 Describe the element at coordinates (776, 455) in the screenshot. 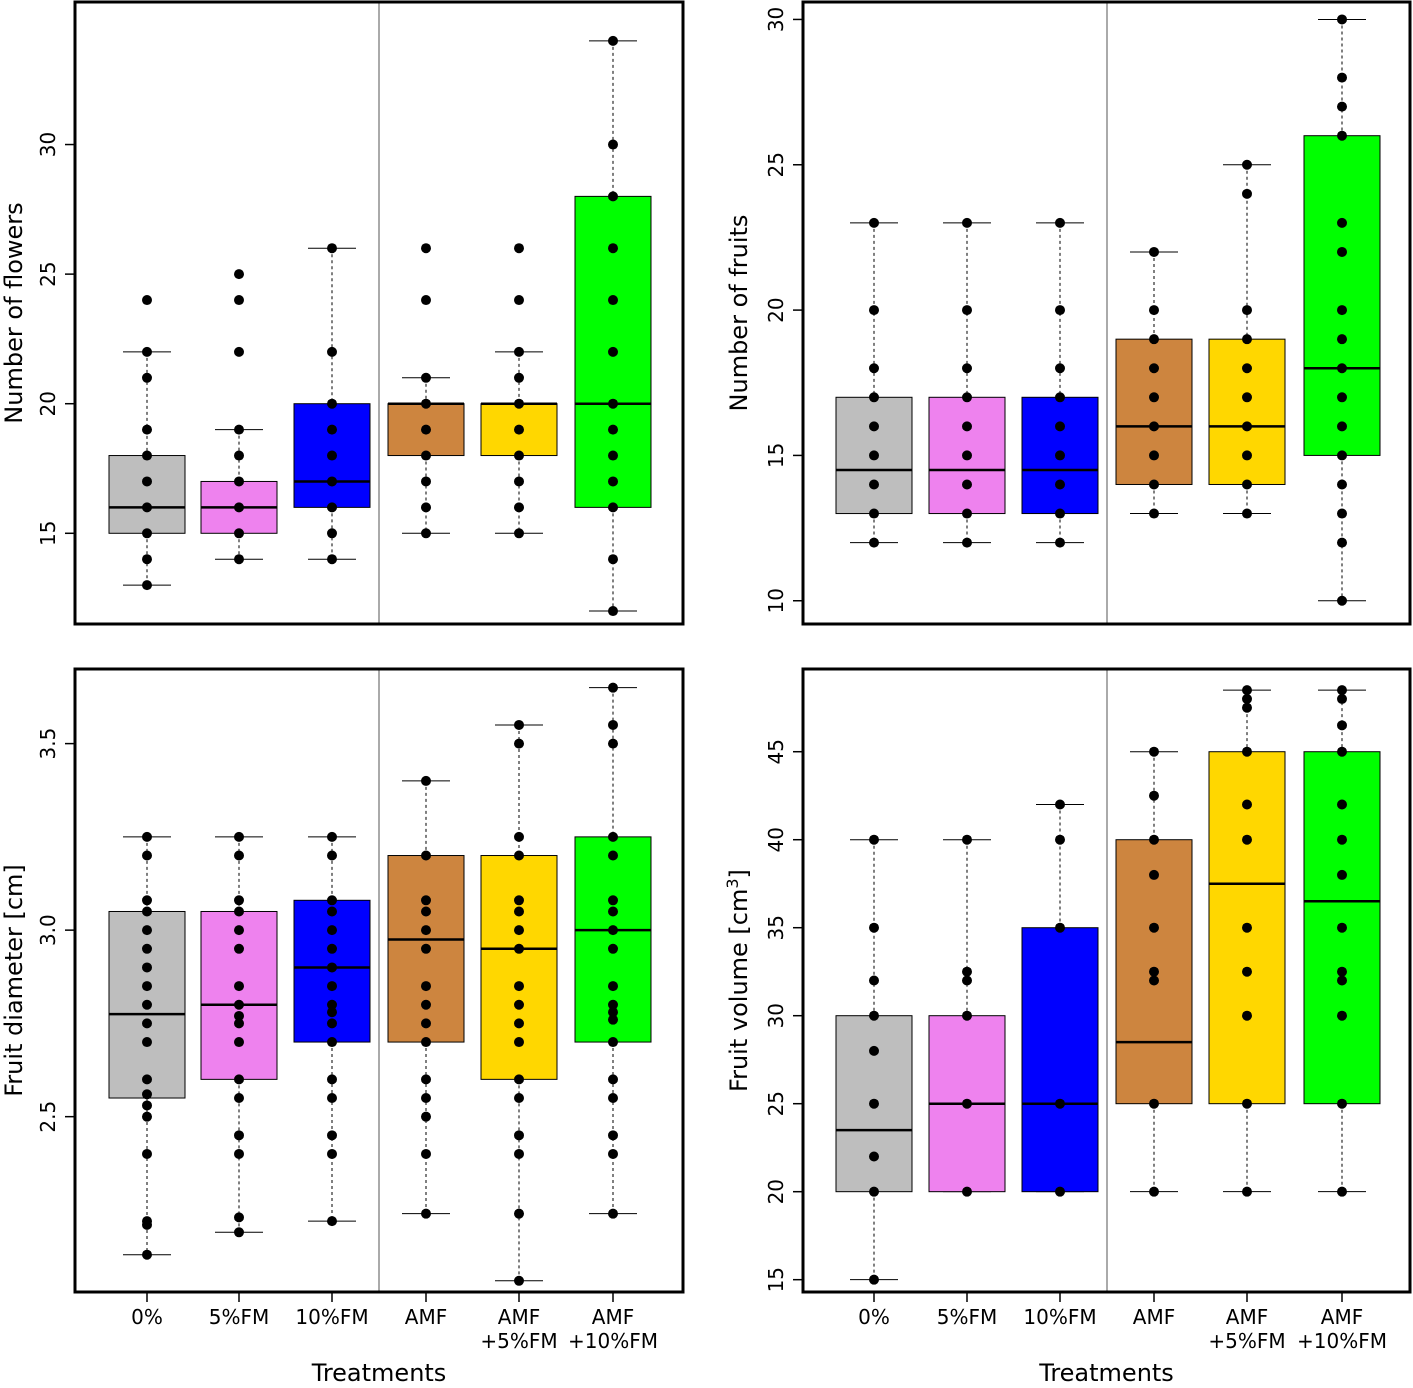

I see `y-tick-label: 15` at that location.